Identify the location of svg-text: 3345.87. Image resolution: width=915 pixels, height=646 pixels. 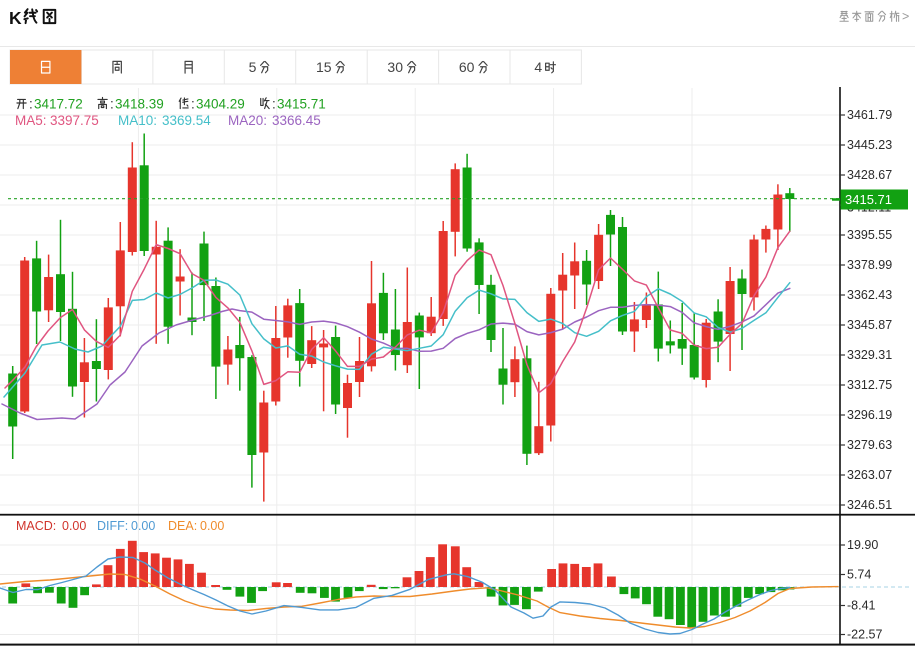
(869, 325).